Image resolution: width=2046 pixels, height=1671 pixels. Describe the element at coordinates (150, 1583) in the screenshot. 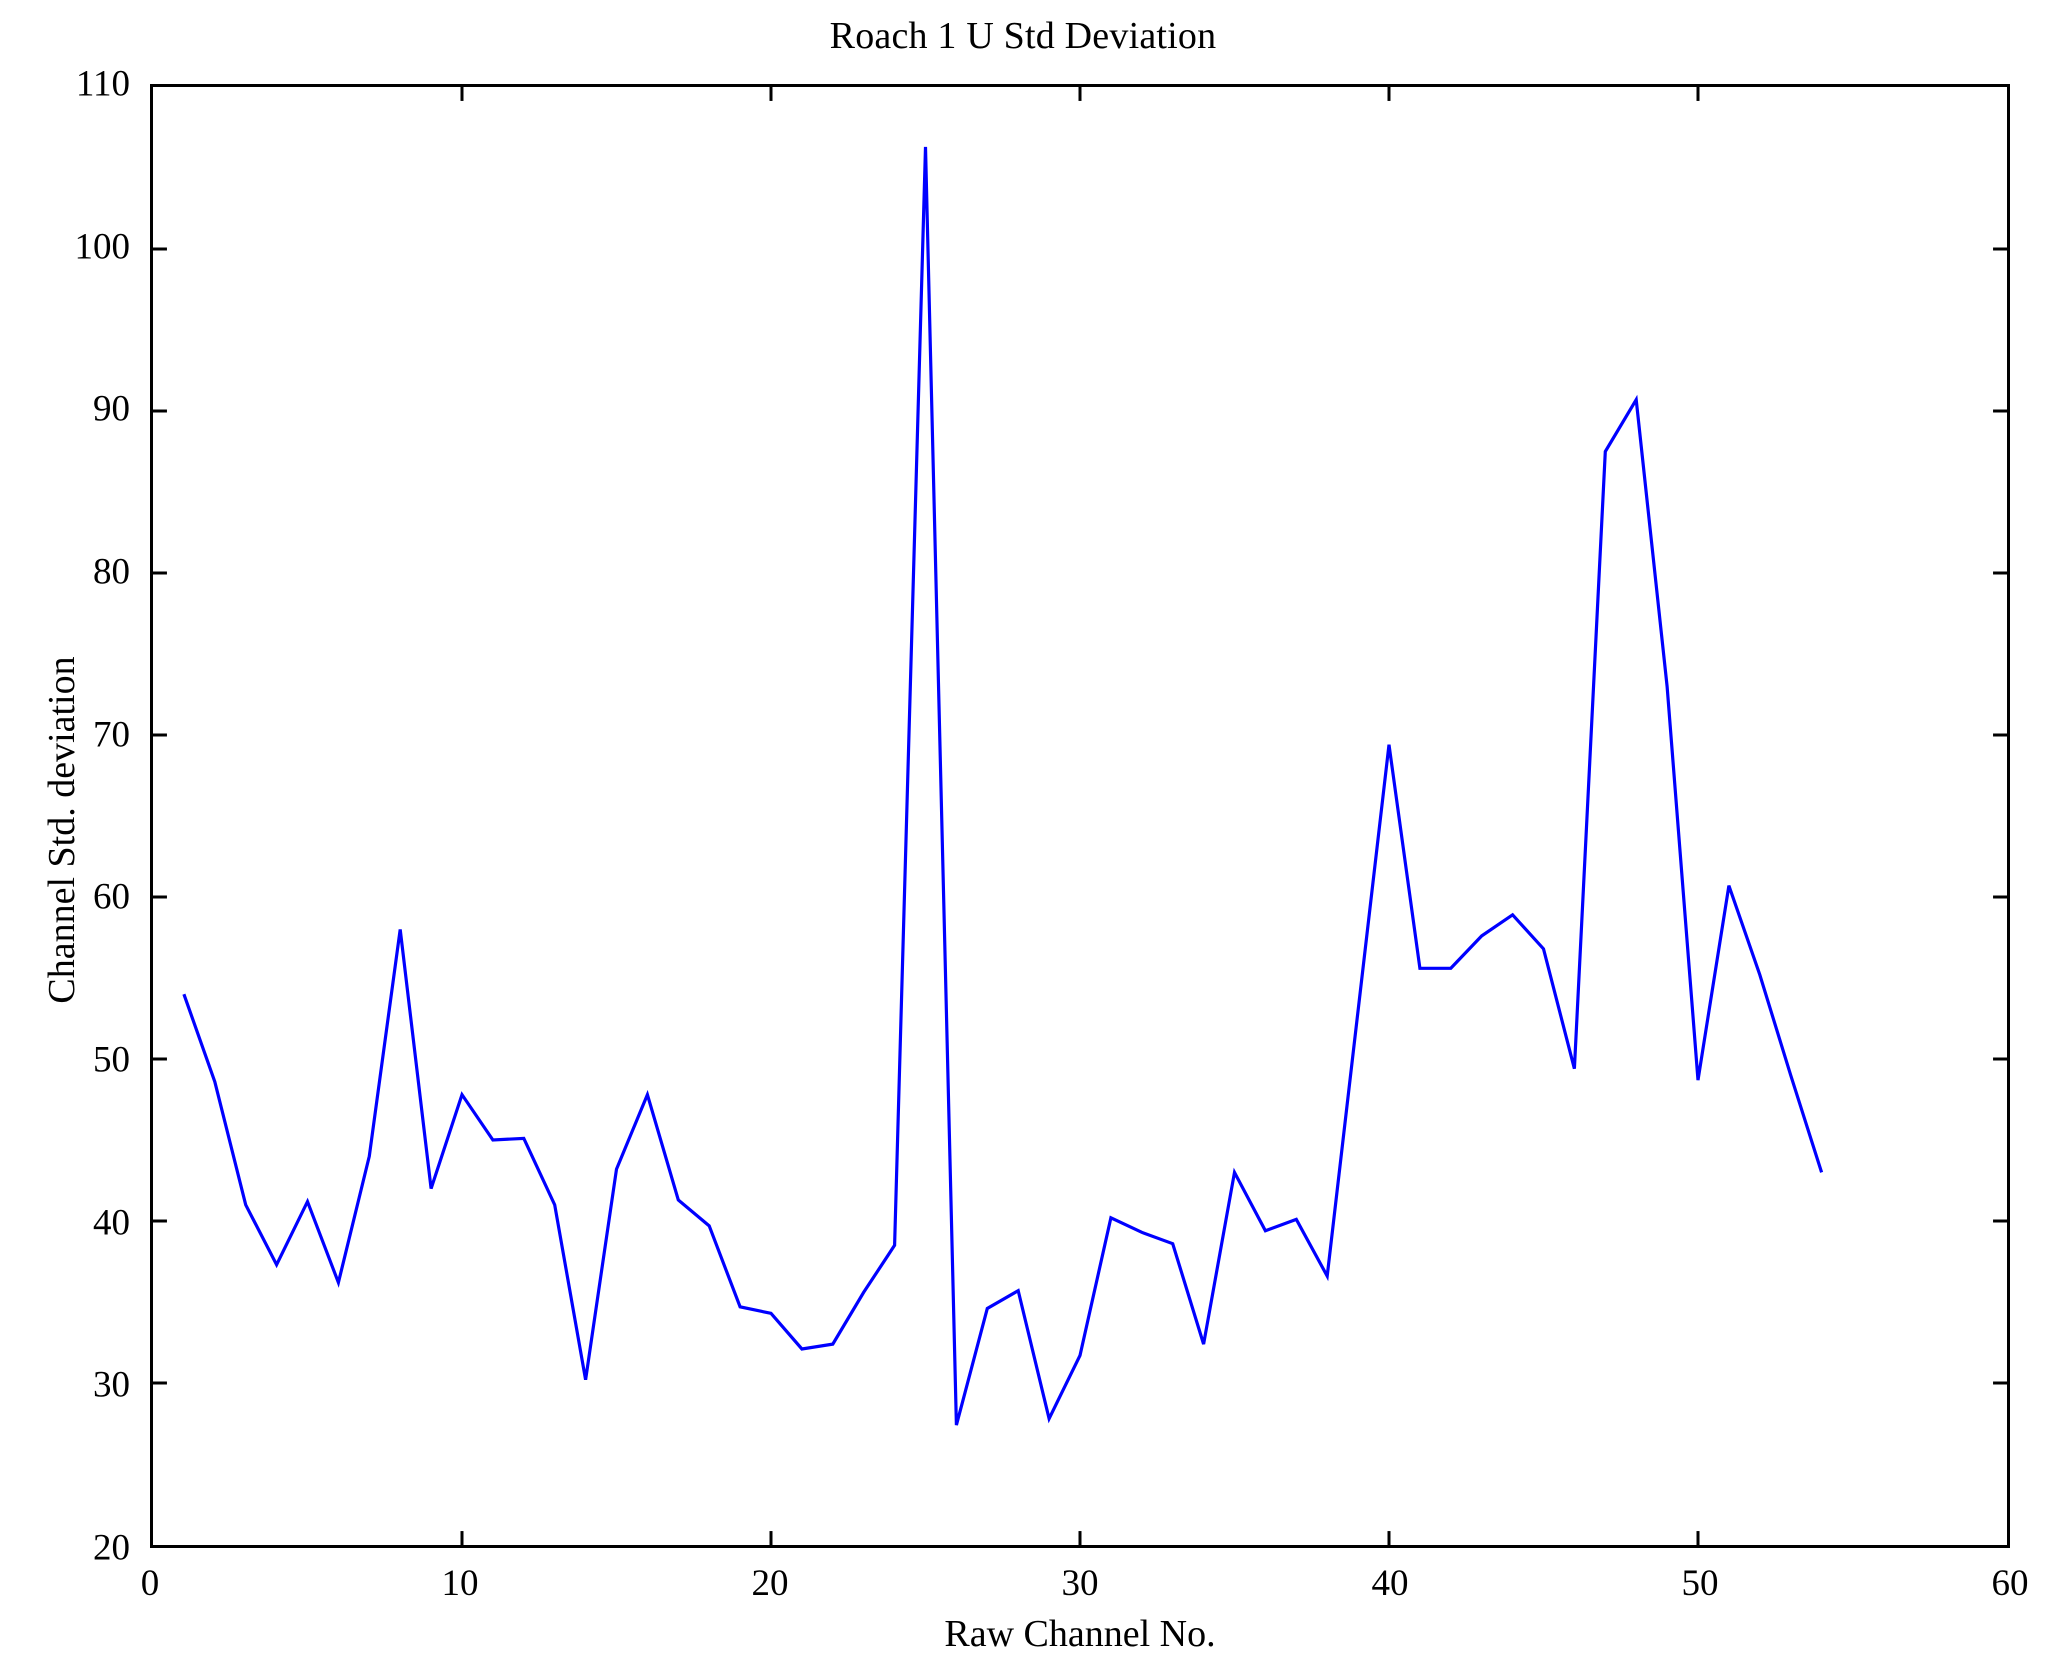

I see `x-tick-label-0: 0` at that location.